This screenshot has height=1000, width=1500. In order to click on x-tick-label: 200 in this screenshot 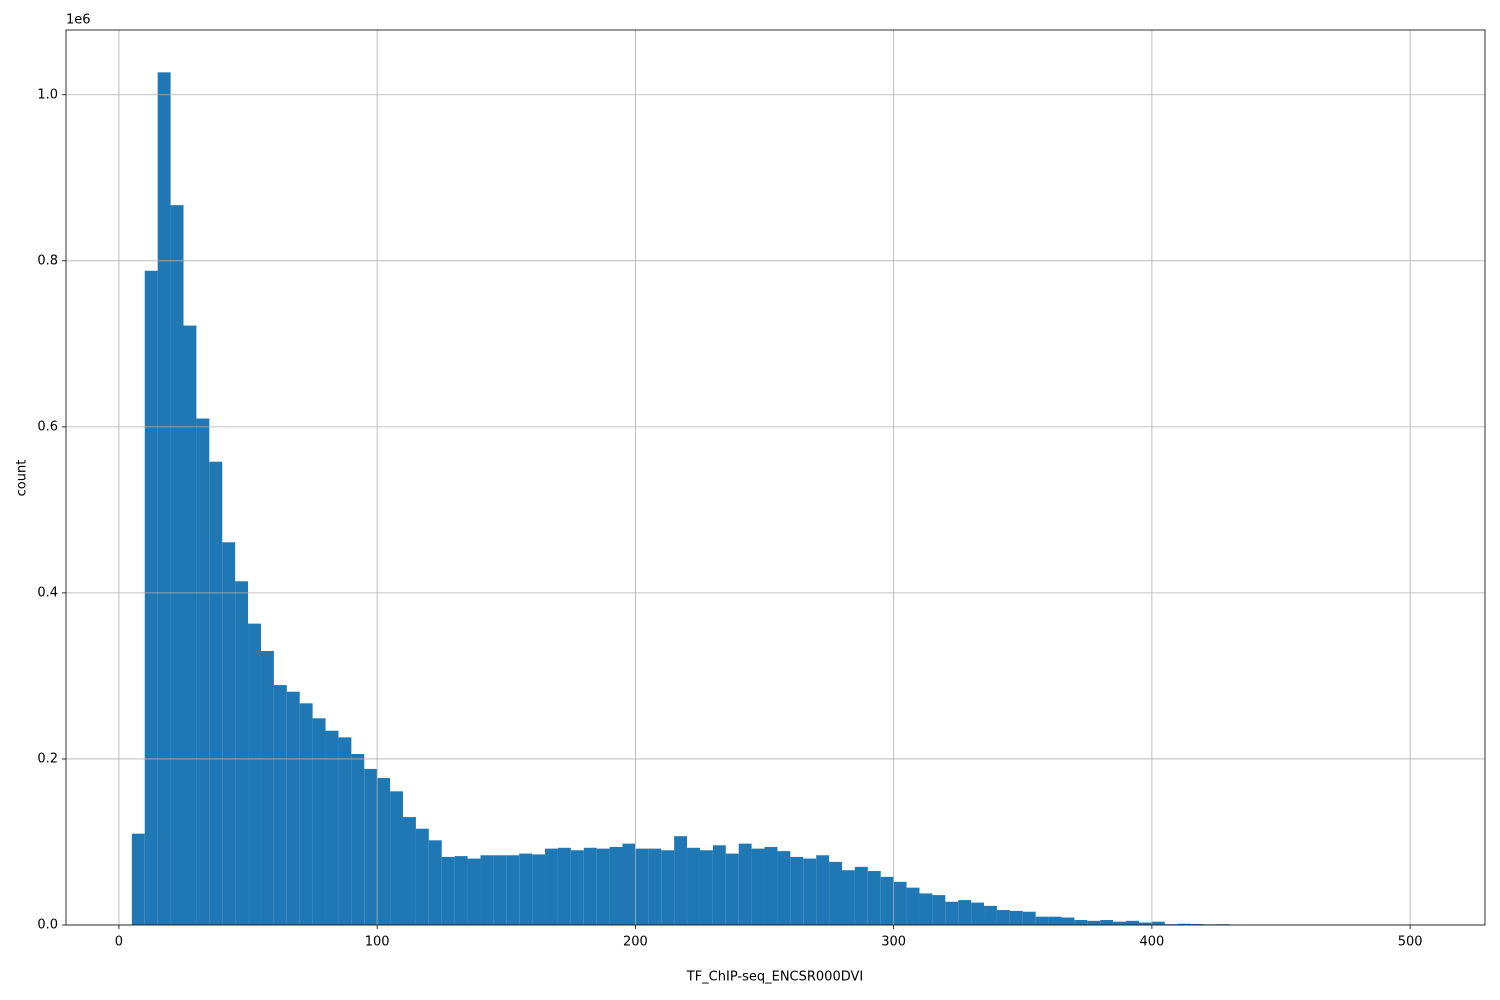, I will do `click(635, 942)`.